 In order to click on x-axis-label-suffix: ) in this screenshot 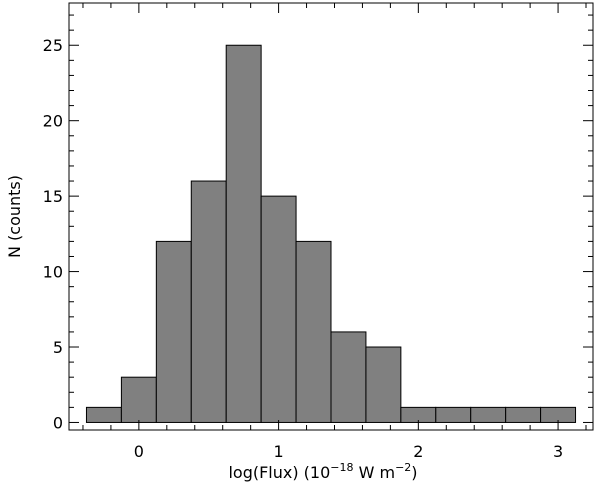, I will do `click(414, 472)`.